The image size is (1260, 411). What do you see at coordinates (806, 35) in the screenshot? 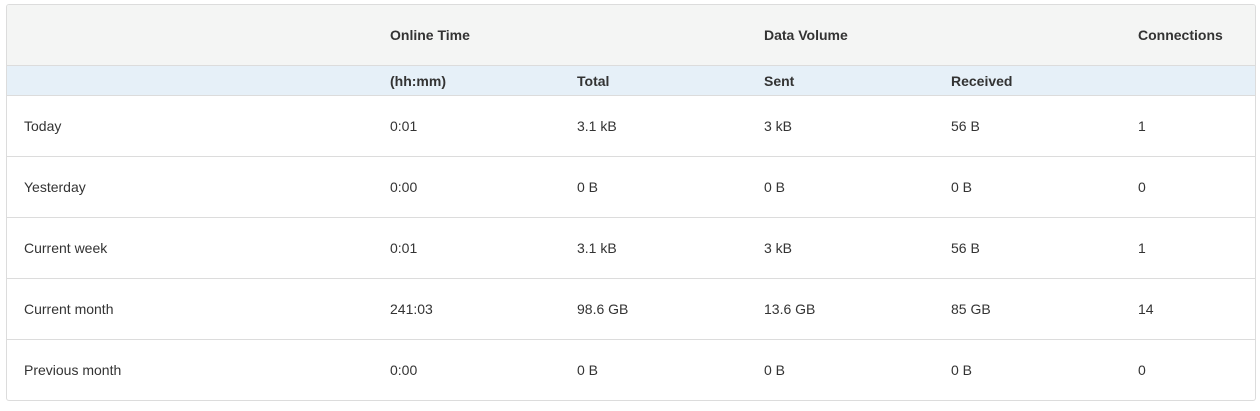
I see `header-row-cell: Data Volume` at bounding box center [806, 35].